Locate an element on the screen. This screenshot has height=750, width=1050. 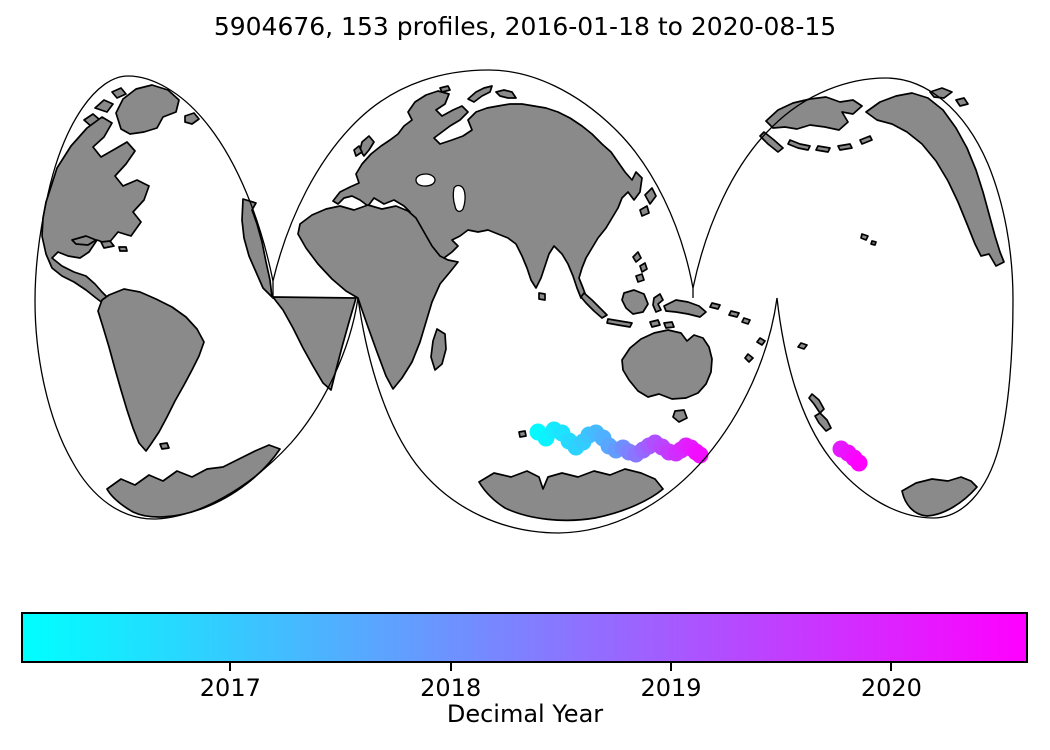
continent-hawaii is located at coordinates (868, 239).